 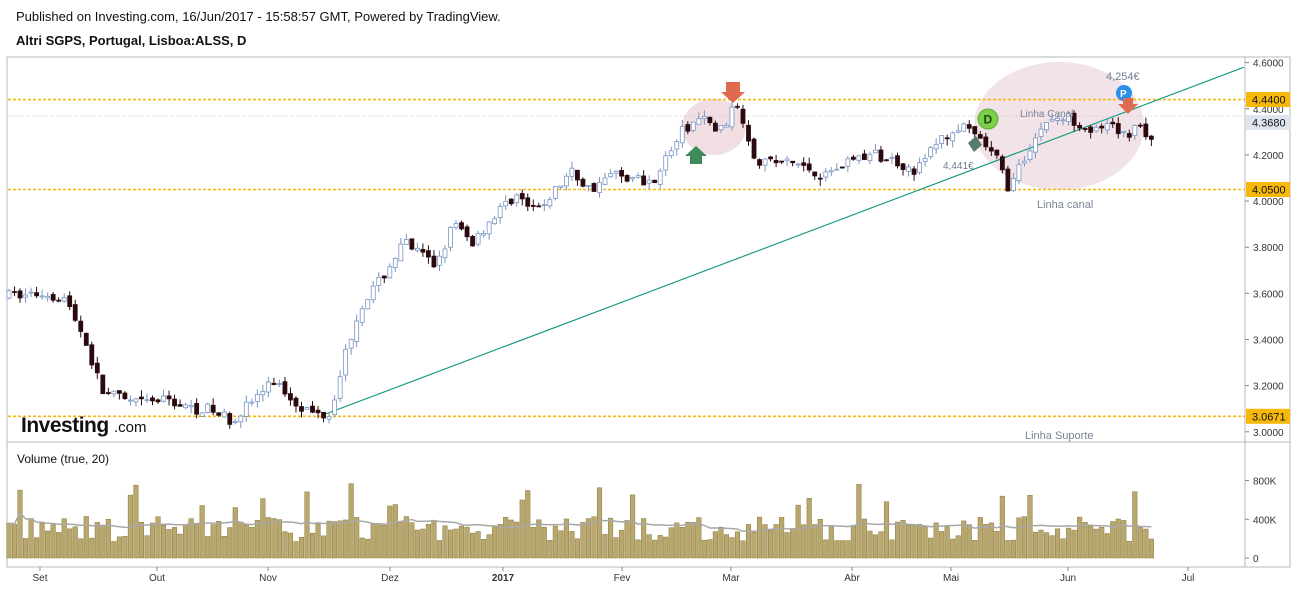 What do you see at coordinates (852, 578) in the screenshot?
I see `x-tick-label: Abr` at bounding box center [852, 578].